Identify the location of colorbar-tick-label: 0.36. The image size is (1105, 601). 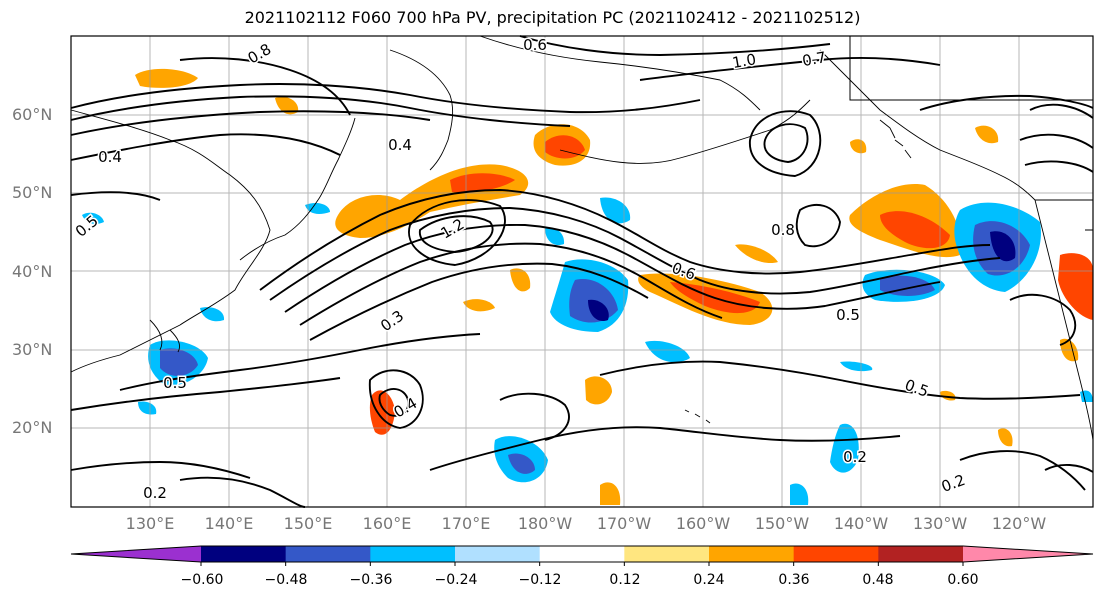
(794, 580).